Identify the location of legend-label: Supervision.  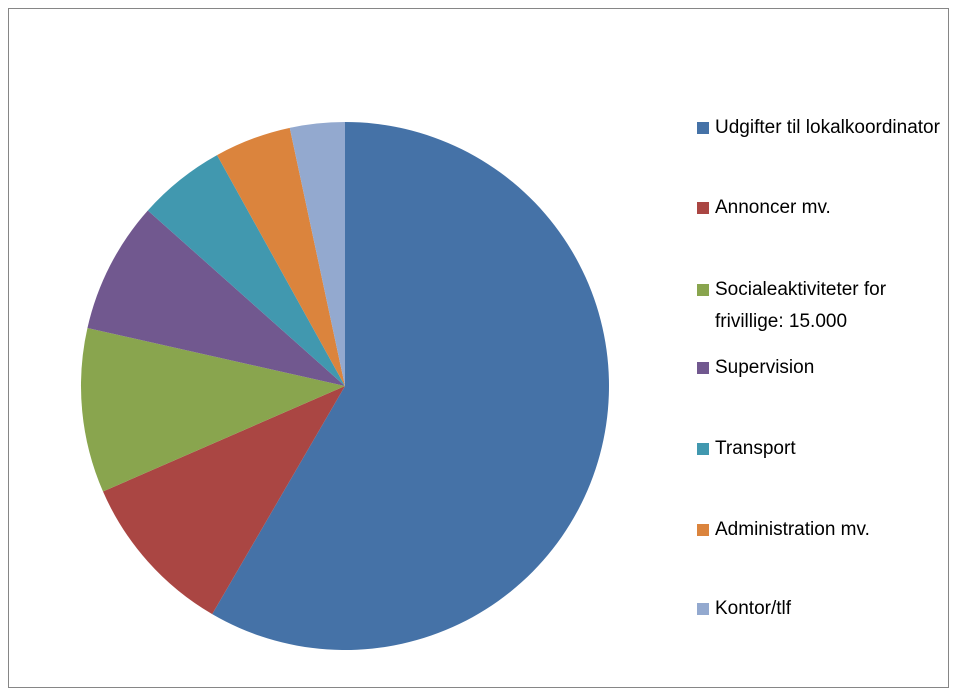
(765, 367).